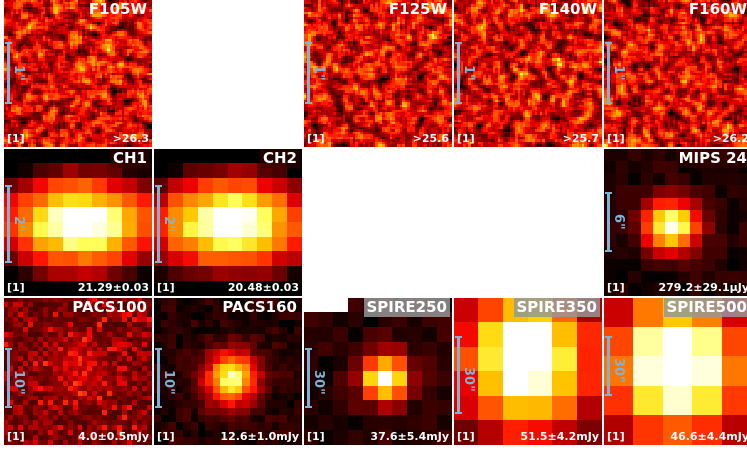  I want to click on image-panel-pacs160: PACS160 [1] 12.6±1.0mJy 10", so click(228, 371).